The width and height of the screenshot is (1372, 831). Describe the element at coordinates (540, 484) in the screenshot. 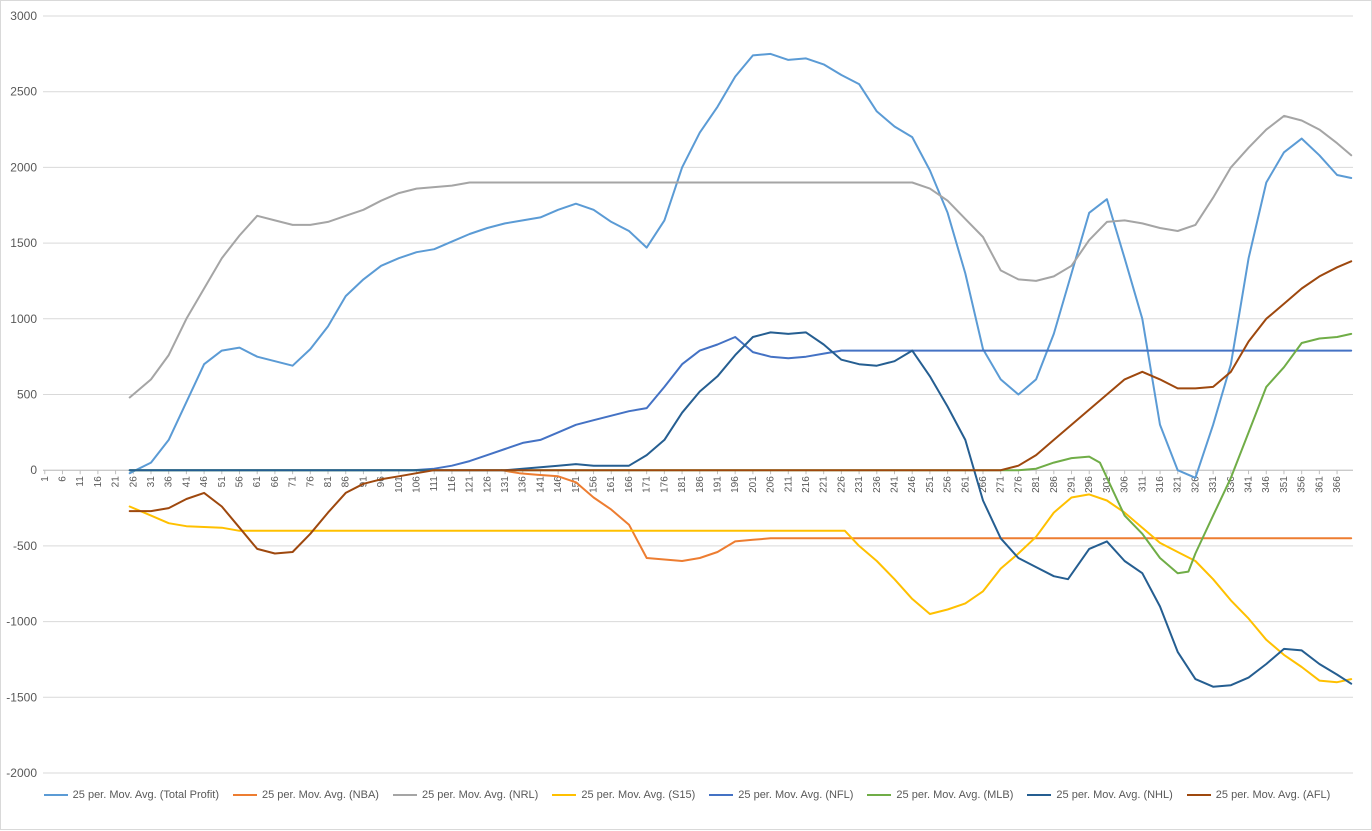

I see `x-tick-label: 141` at that location.